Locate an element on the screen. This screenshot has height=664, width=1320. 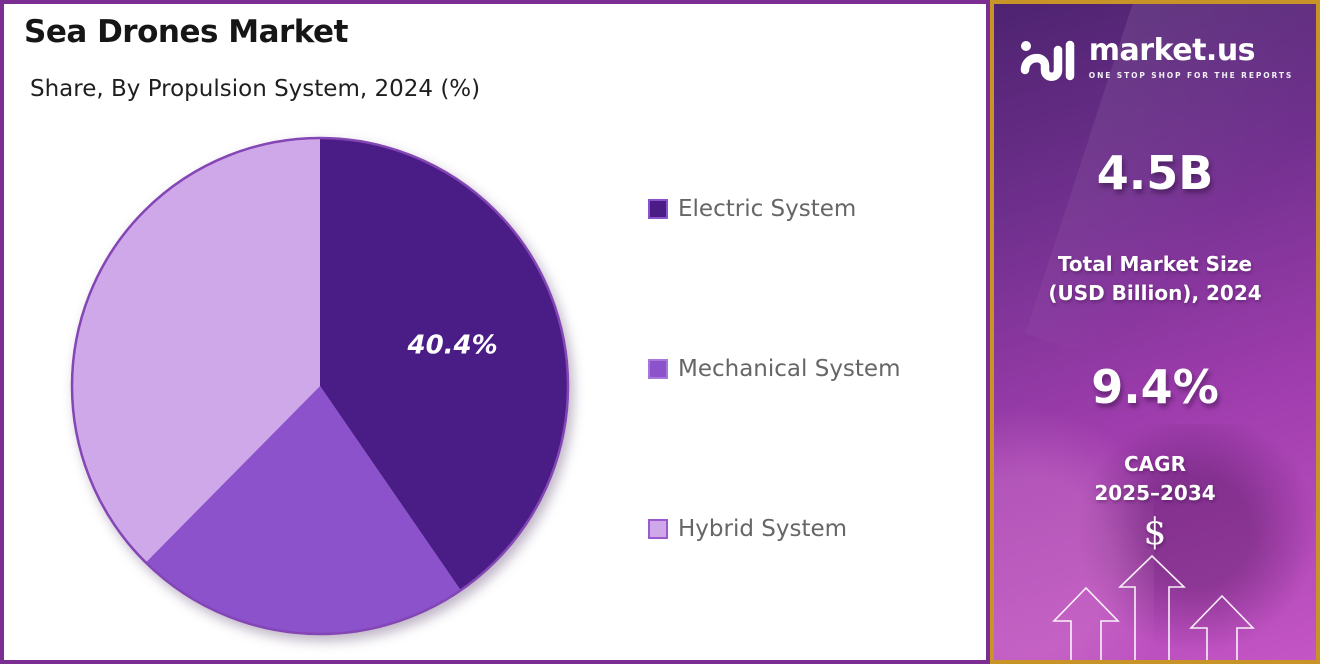
pie-slice-electric-system is located at coordinates (444, 364).